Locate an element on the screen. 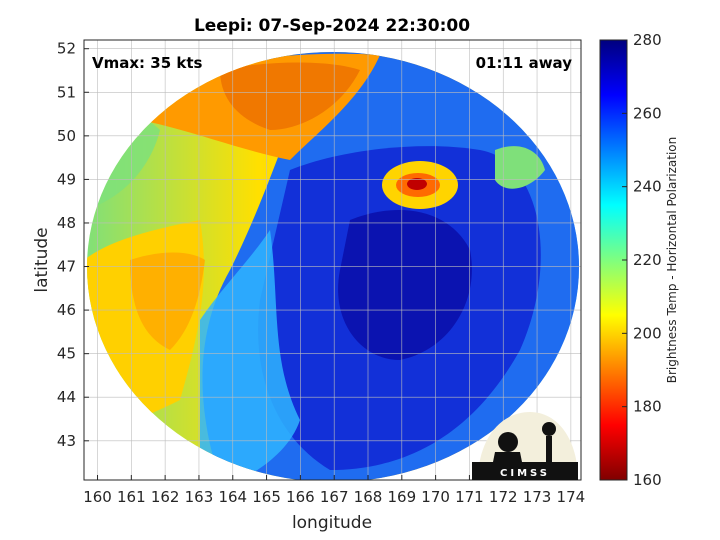 The height and width of the screenshot is (540, 720). colorbar-tick-label: 240 is located at coordinates (647, 187).